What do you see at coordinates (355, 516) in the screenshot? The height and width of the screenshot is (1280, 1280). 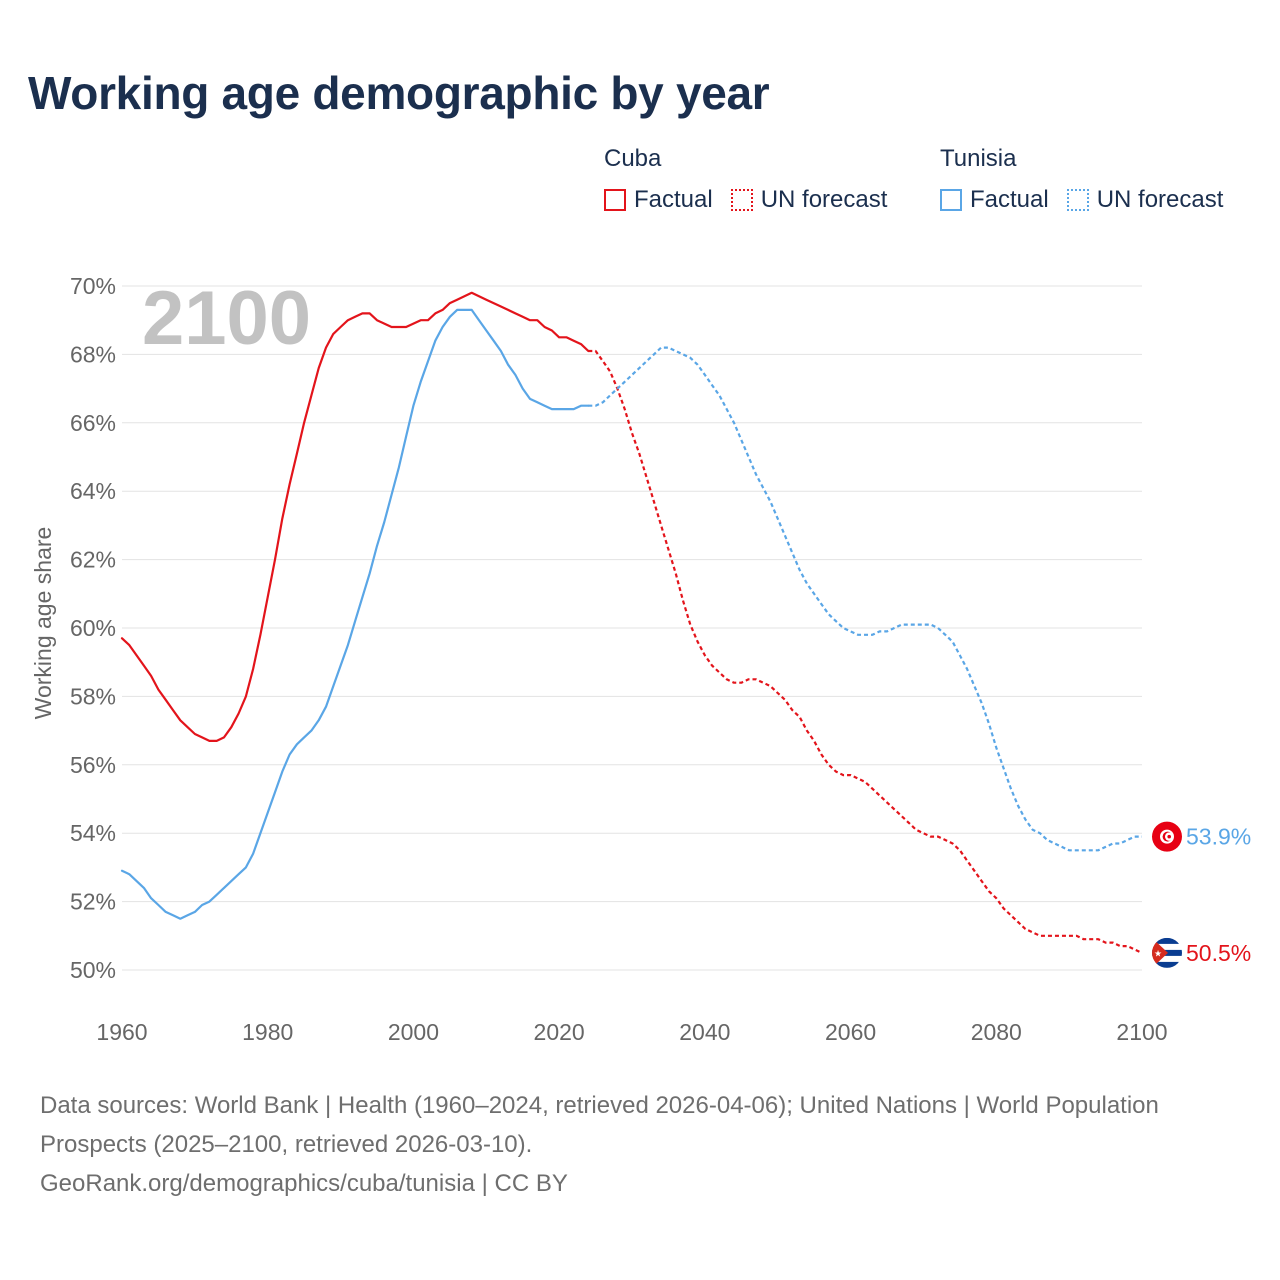 I see `series-line-cuba-factual` at bounding box center [355, 516].